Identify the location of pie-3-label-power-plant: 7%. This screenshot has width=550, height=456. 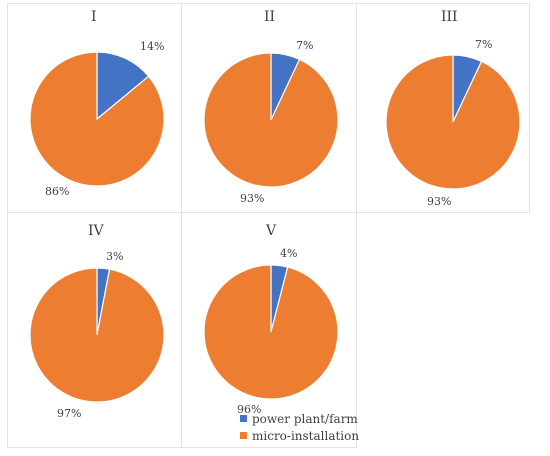
(483, 44).